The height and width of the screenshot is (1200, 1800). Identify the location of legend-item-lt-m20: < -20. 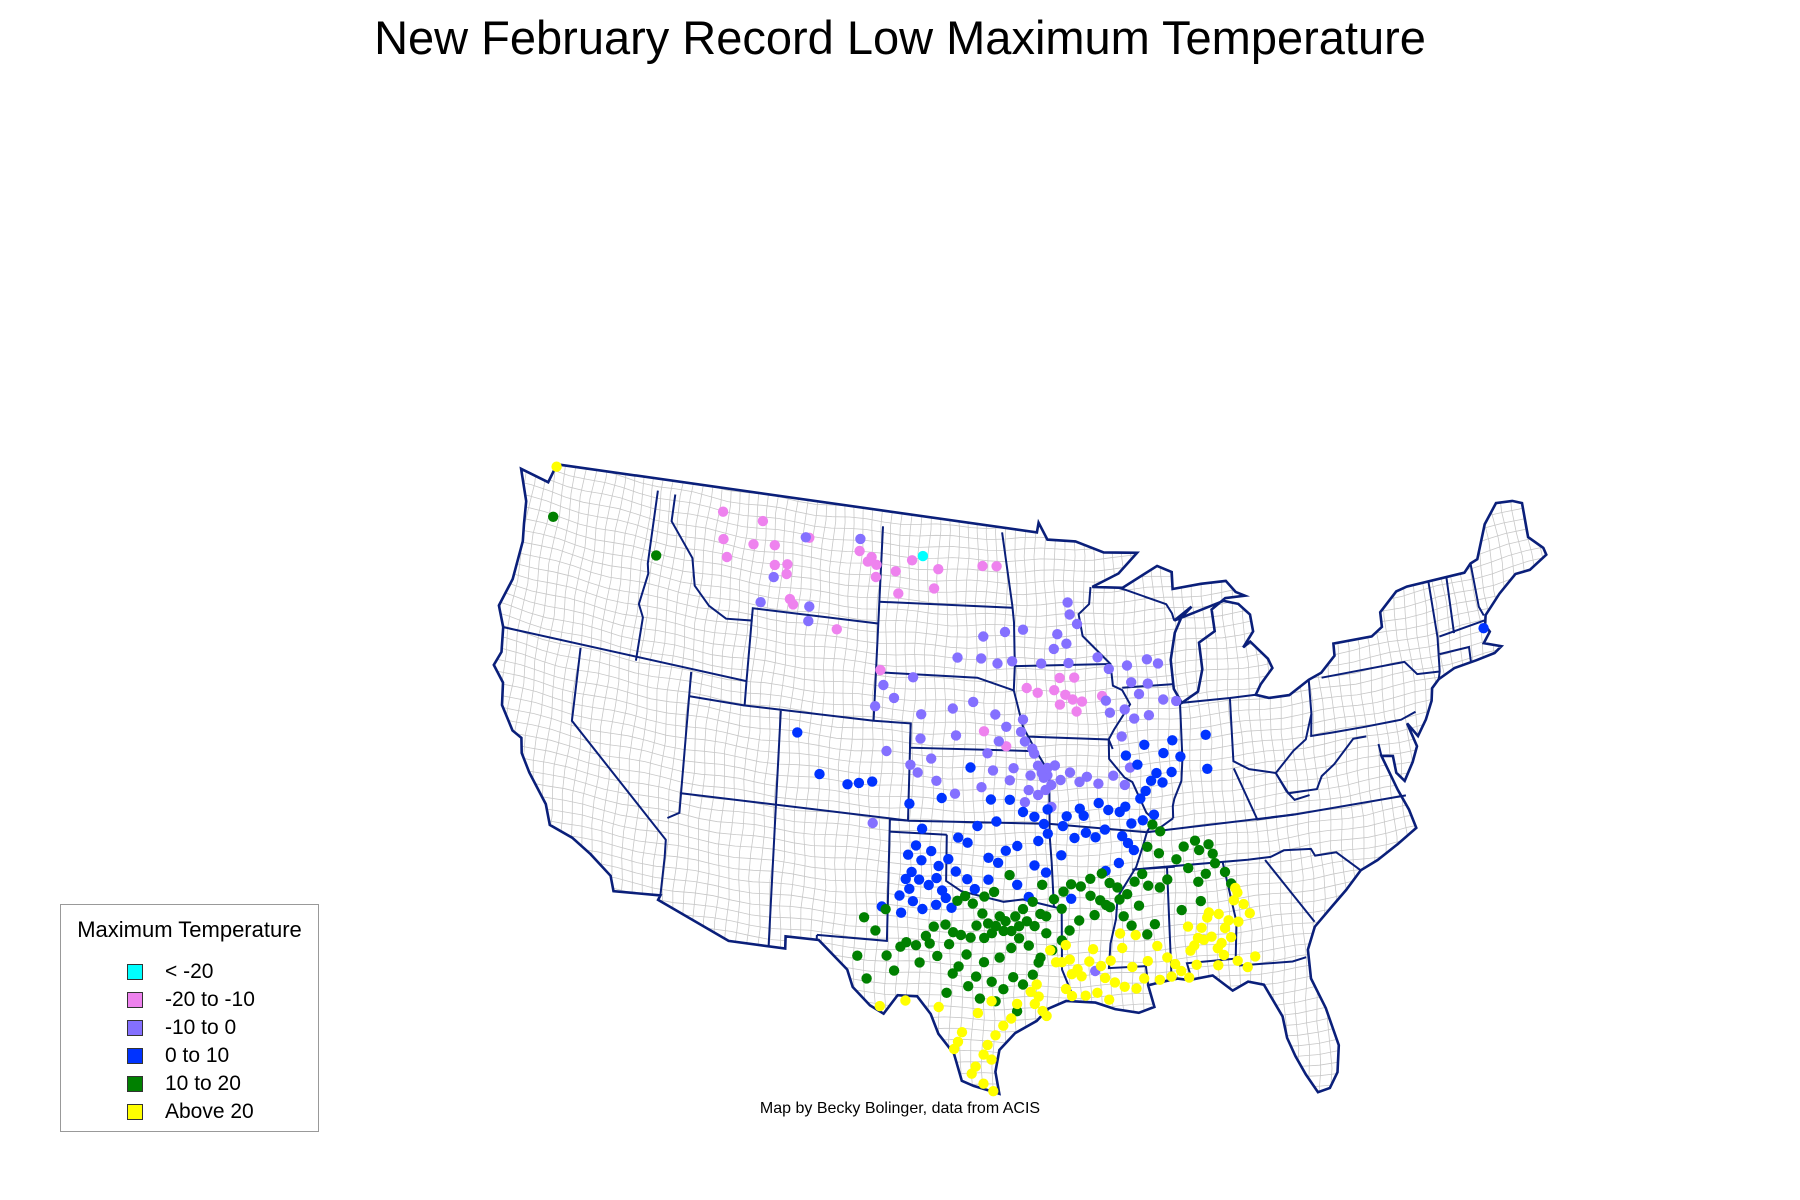
(170, 972).